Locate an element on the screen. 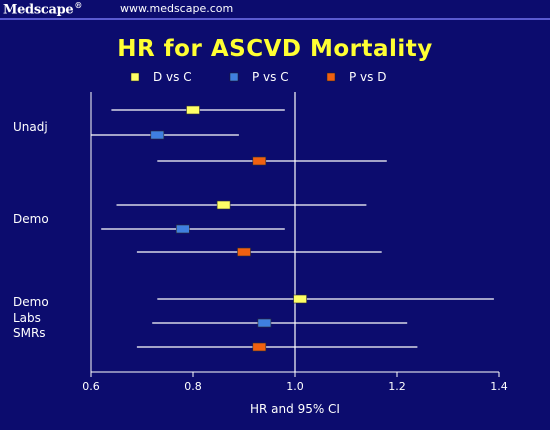 The width and height of the screenshot is (550, 430). x-tick-label: 0.8 is located at coordinates (193, 386).